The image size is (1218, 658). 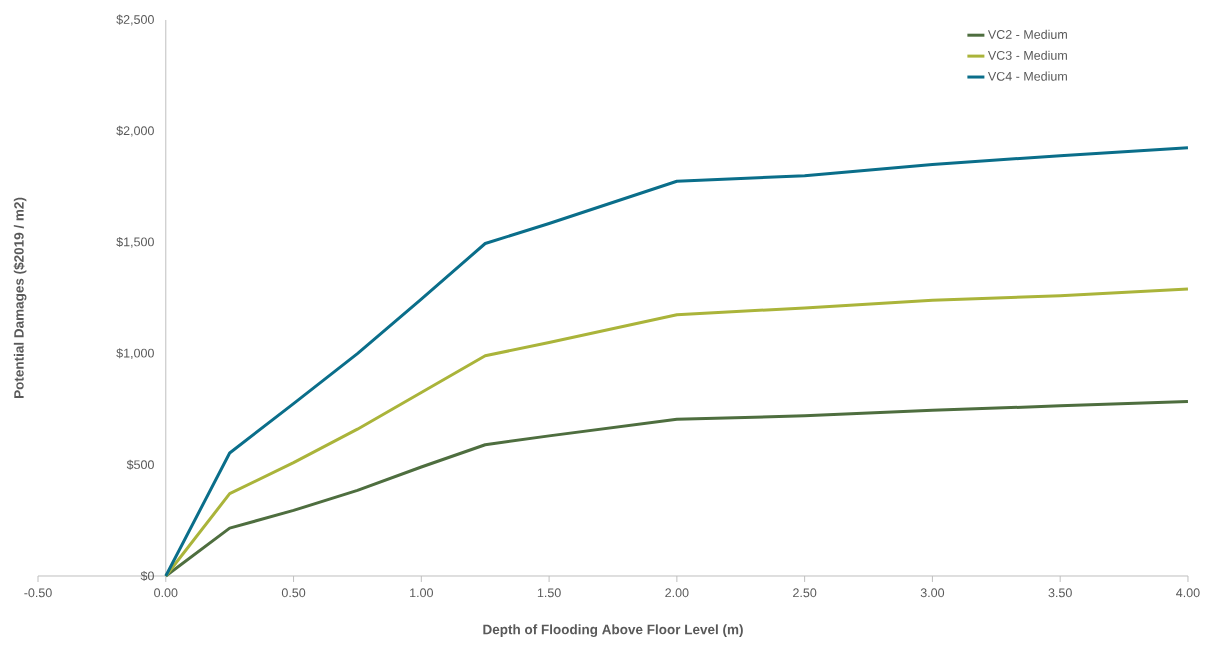 What do you see at coordinates (1060, 593) in the screenshot?
I see `x-tick-label: 3.50` at bounding box center [1060, 593].